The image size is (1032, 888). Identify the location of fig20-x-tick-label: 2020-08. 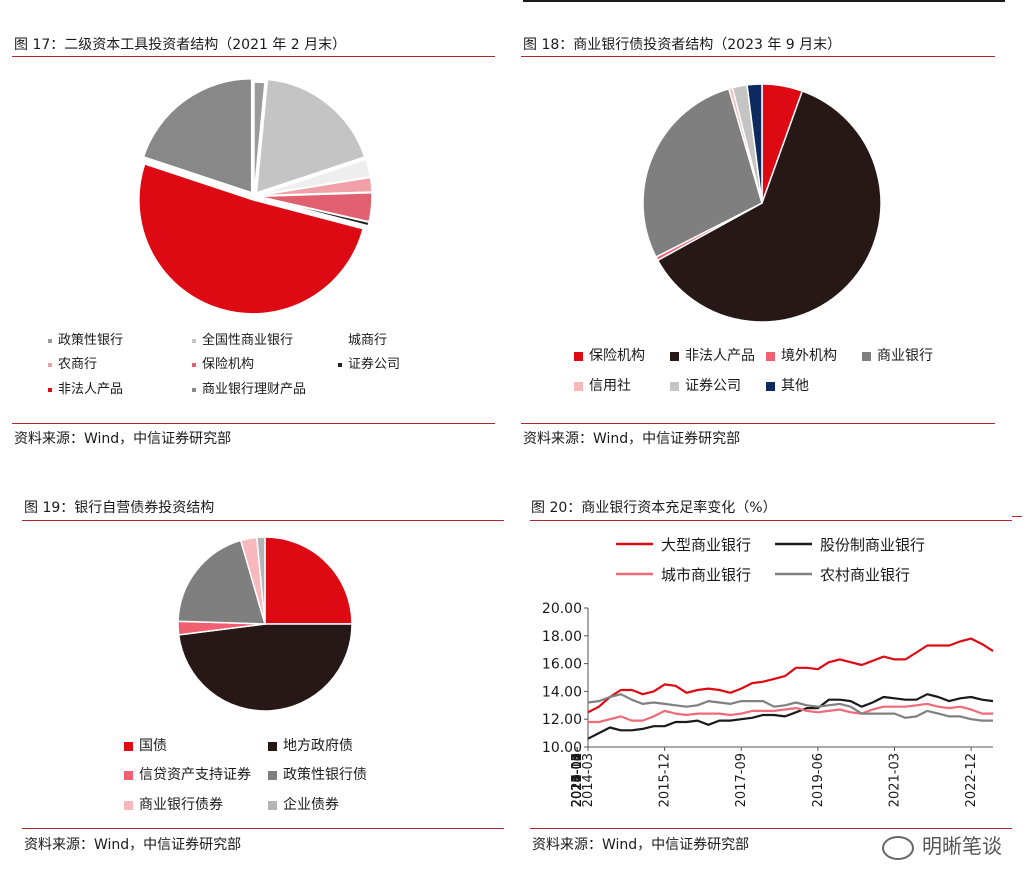
(577, 780).